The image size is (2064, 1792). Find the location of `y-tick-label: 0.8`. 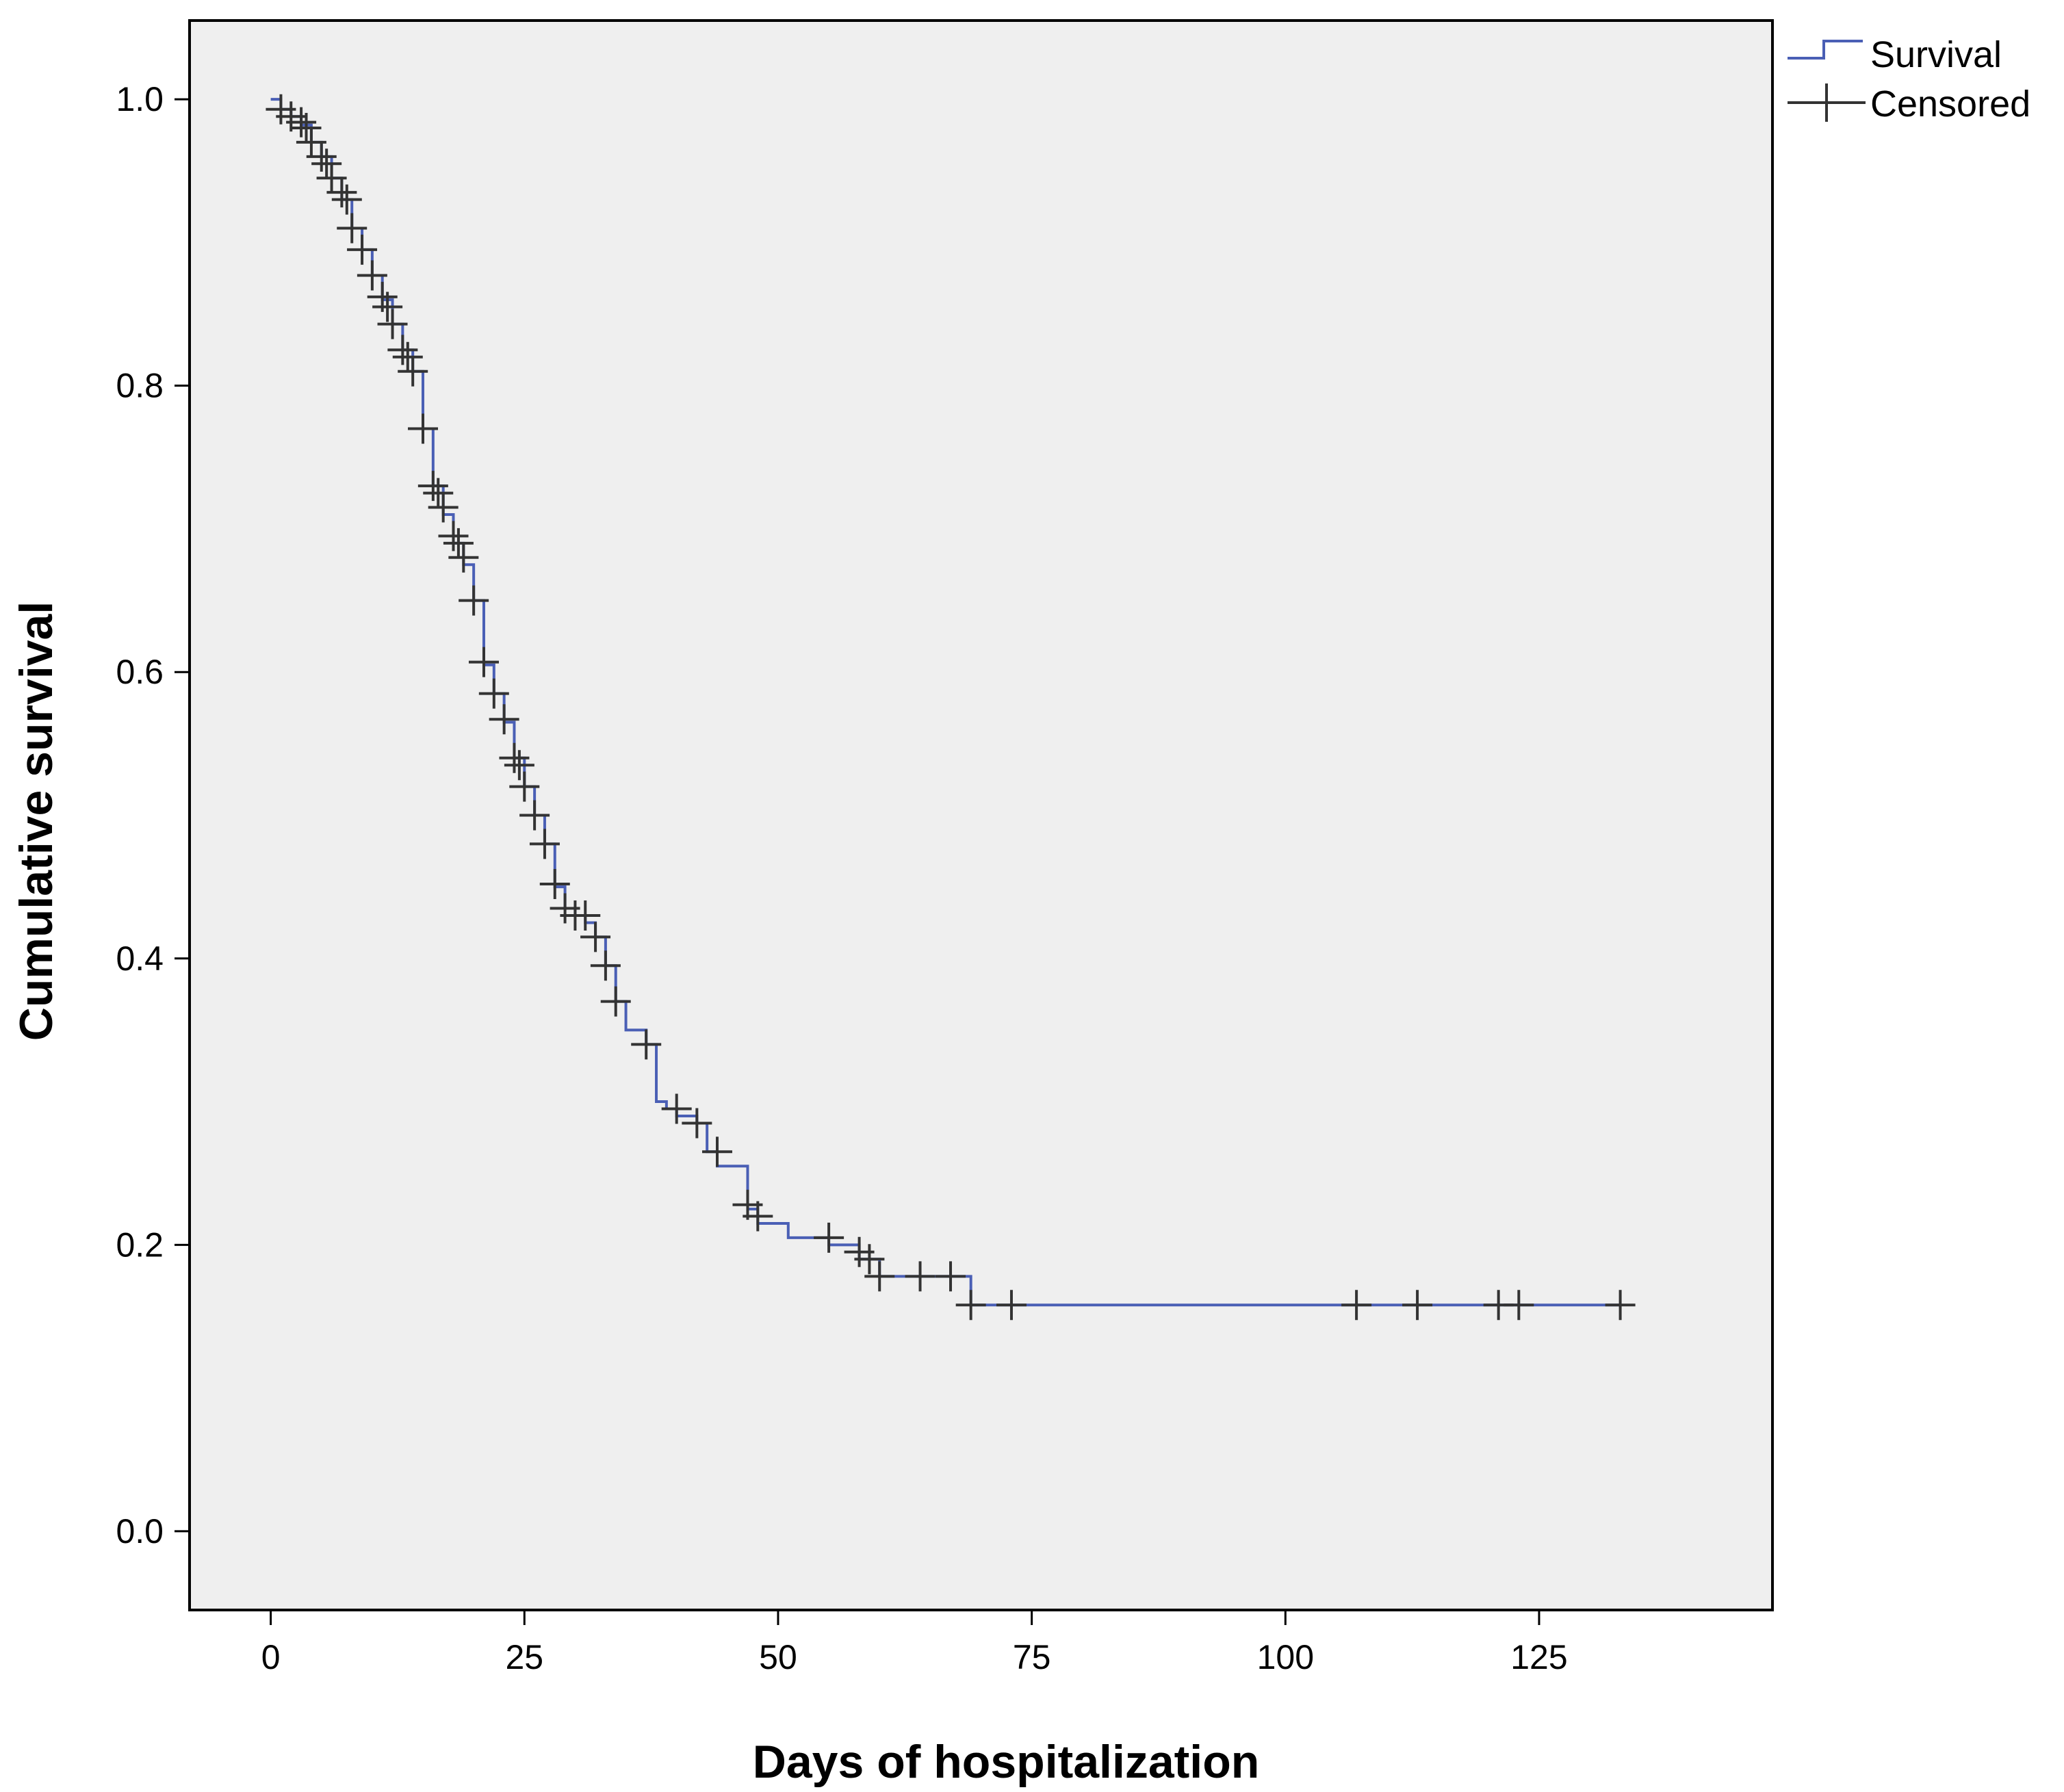

y-tick-label: 0.8 is located at coordinates (140, 386).